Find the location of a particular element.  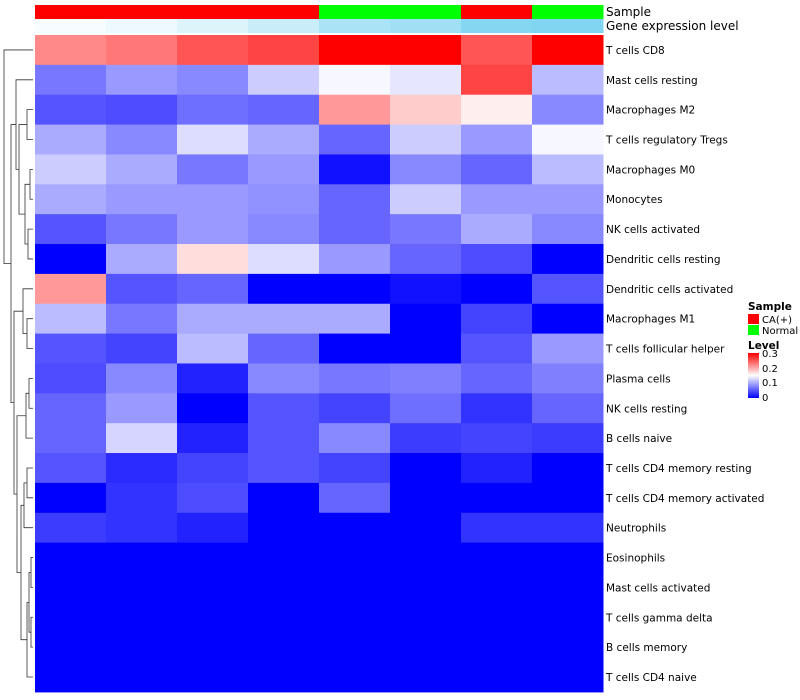

row-label: Dendritic cells resting is located at coordinates (663, 260).